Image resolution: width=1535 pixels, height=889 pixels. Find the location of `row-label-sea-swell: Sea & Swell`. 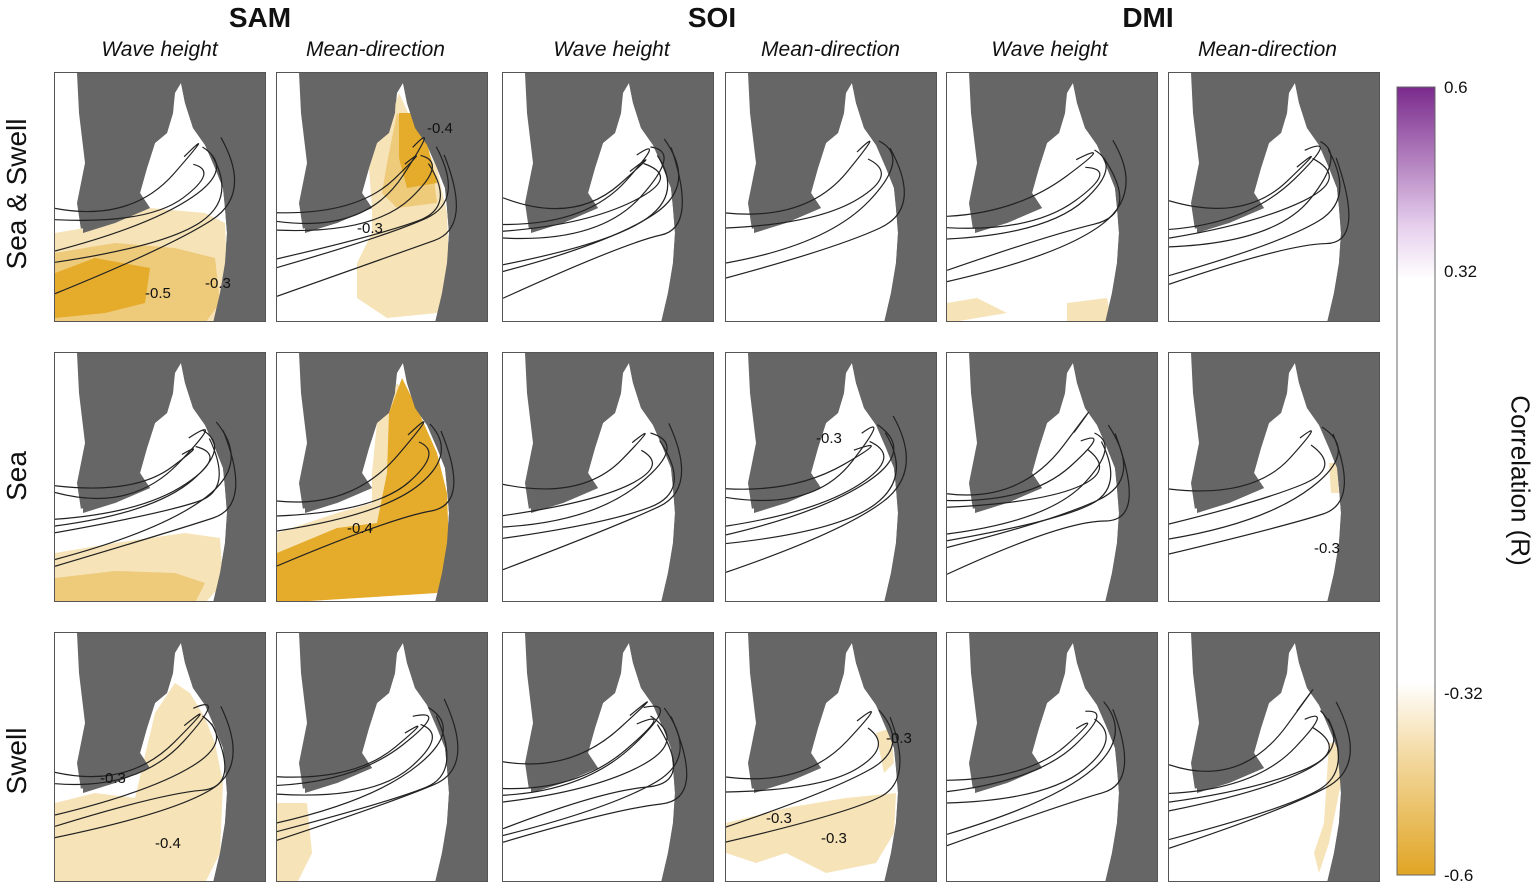

row-label-sea-swell: Sea & Swell is located at coordinates (16, 194).